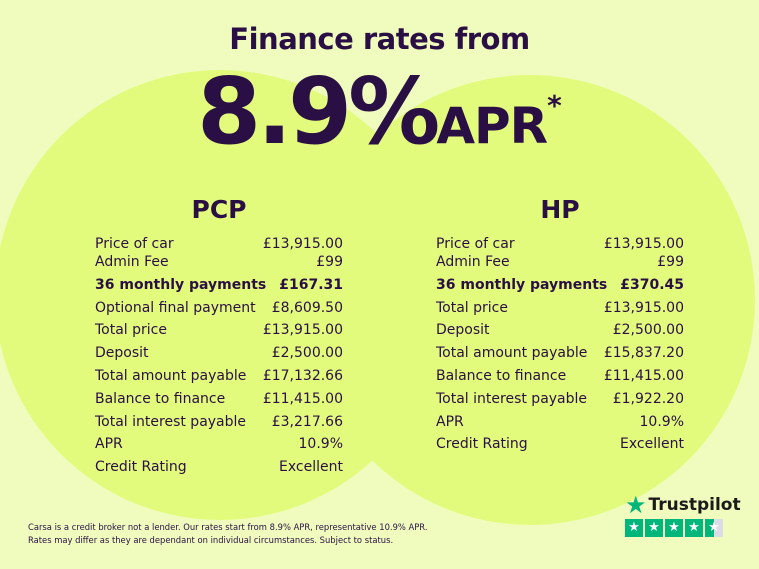 This screenshot has width=759, height=569. Describe the element at coordinates (694, 505) in the screenshot. I see `trustpilot-label: Trustpilot` at that location.